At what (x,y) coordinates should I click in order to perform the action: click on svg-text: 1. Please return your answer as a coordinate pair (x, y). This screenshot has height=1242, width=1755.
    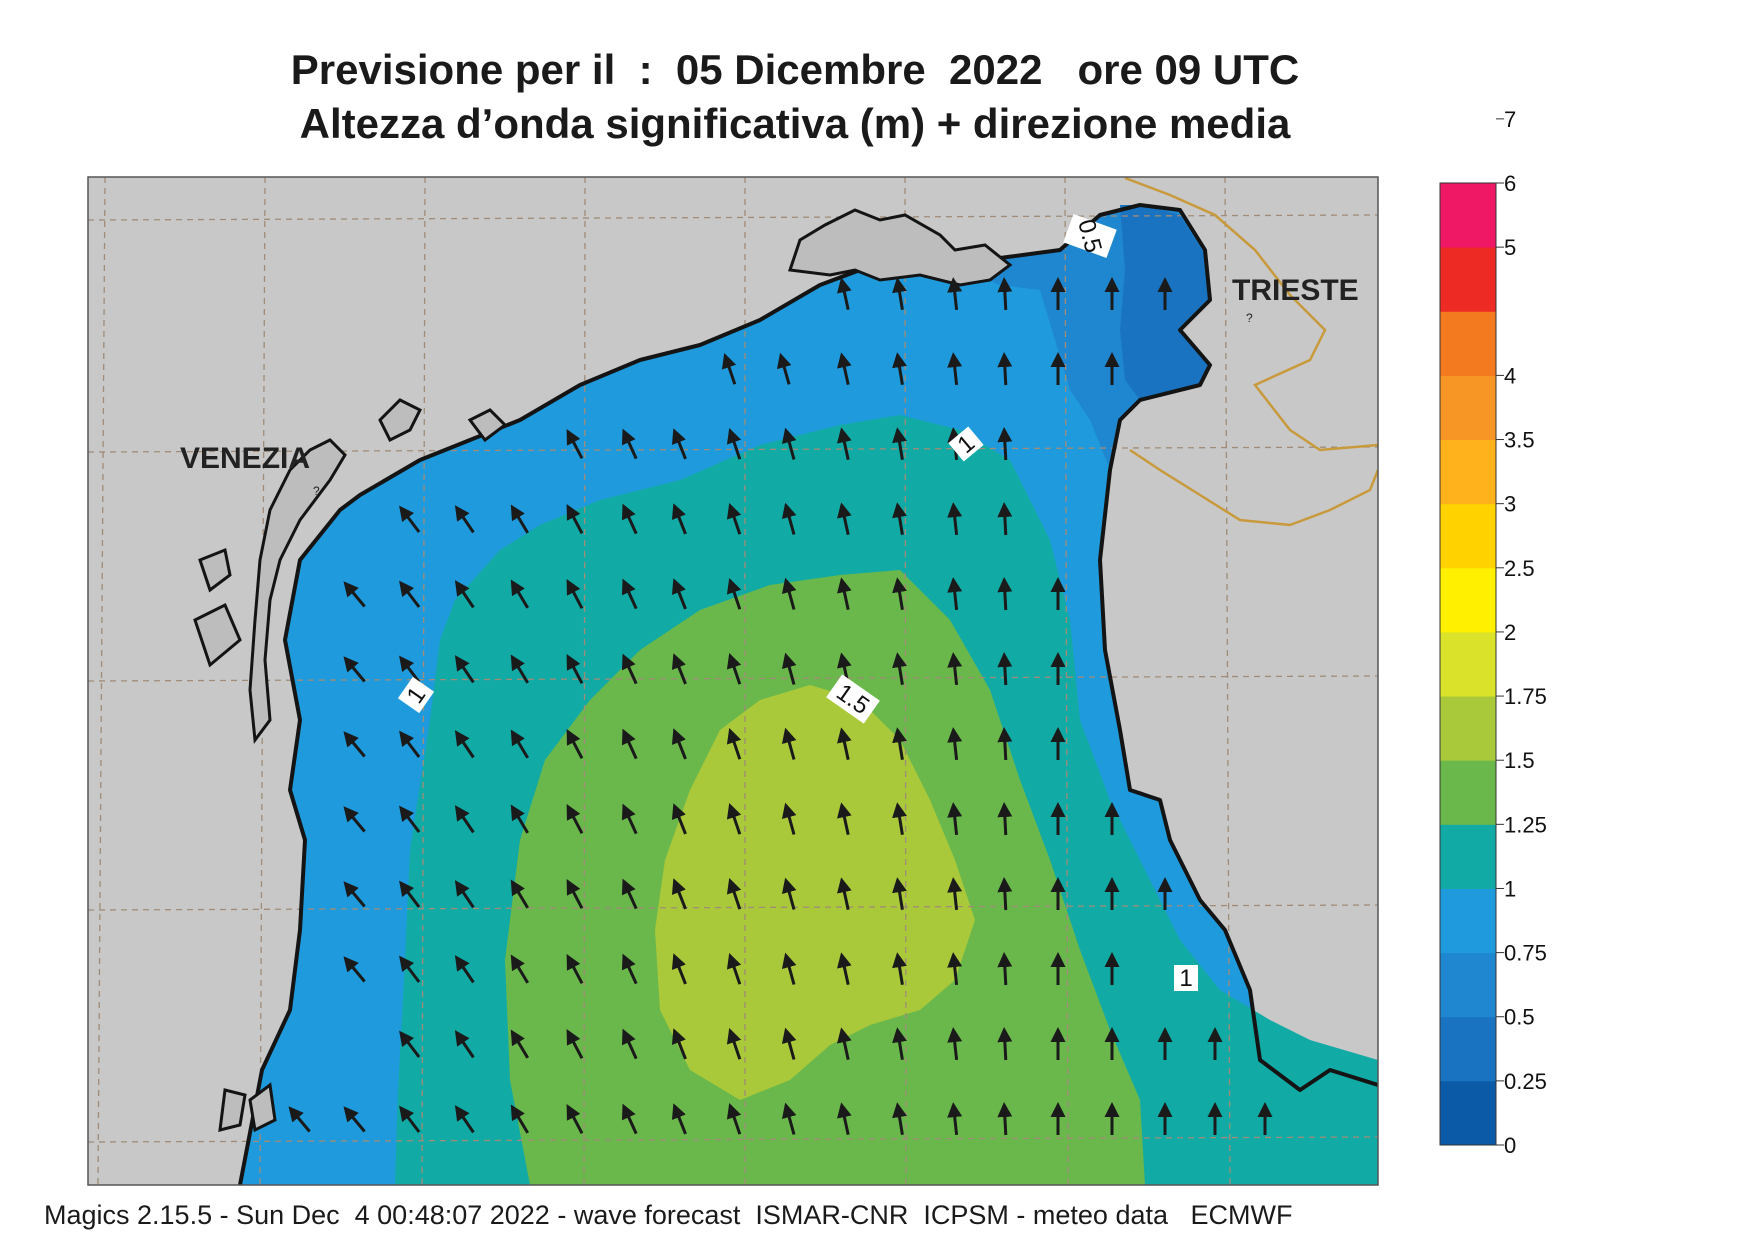
    Looking at the image, I should click on (1185, 978).